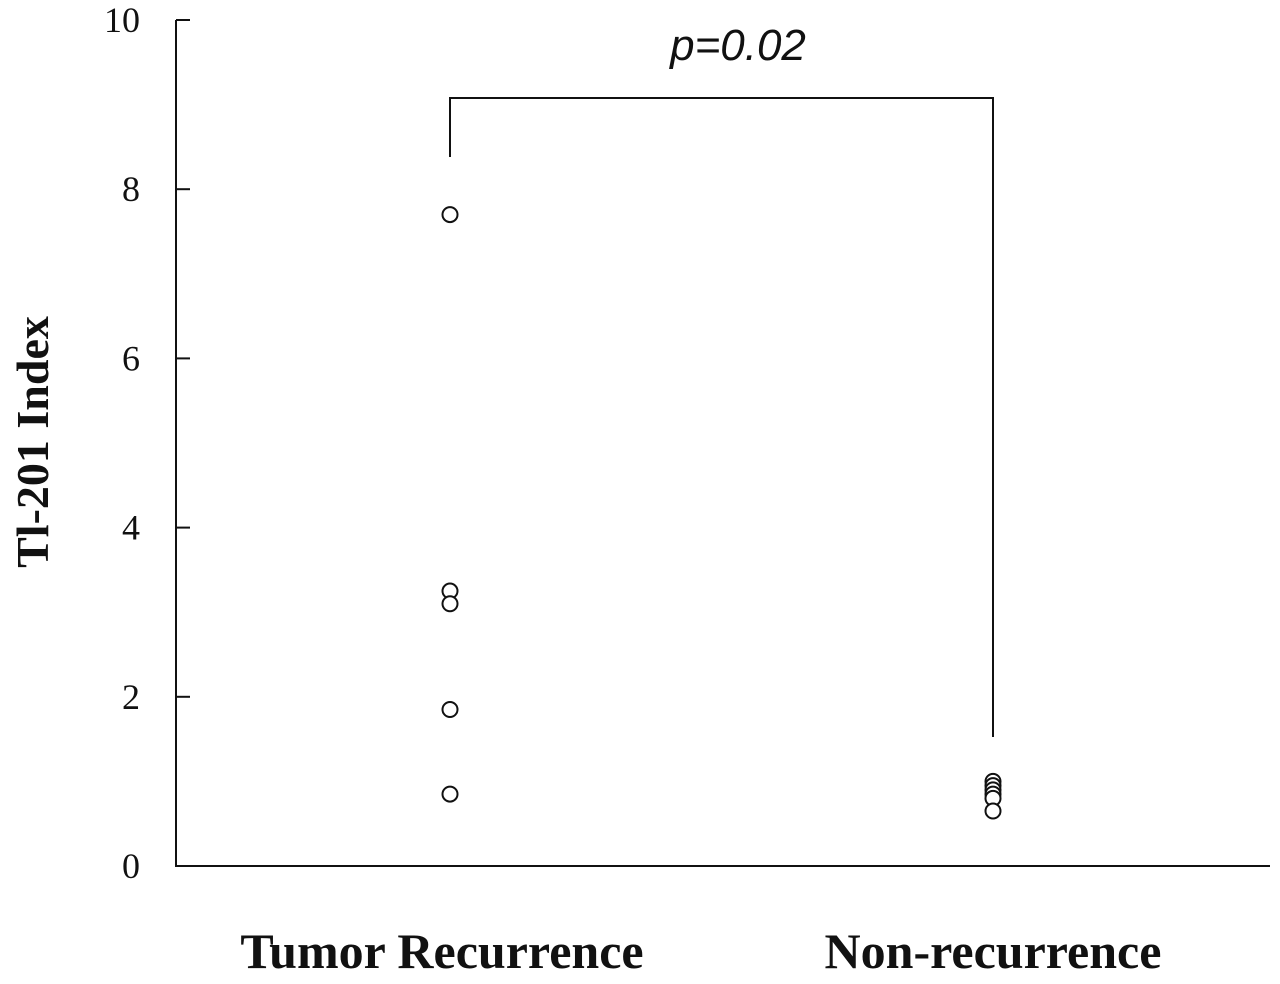  Describe the element at coordinates (131, 189) in the screenshot. I see `y-tick-label: 8` at that location.